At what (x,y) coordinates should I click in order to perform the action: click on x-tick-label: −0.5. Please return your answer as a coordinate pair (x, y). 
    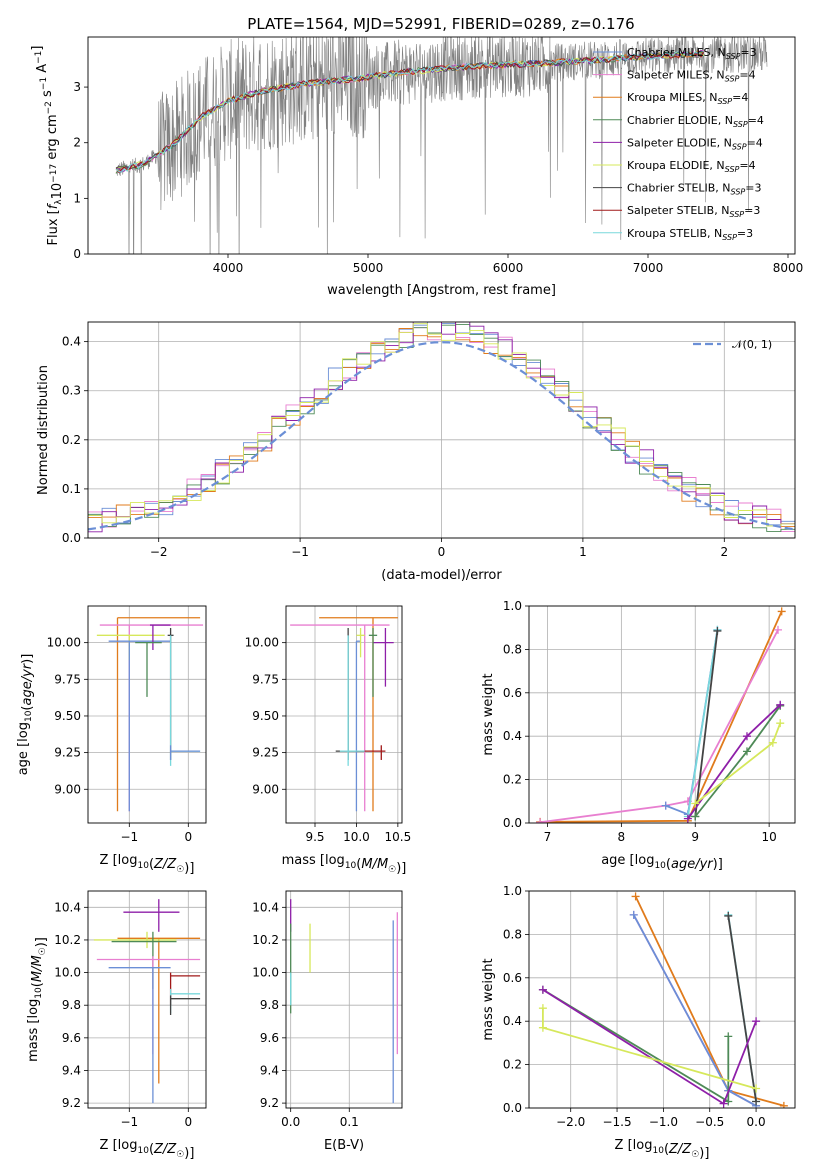
    Looking at the image, I should click on (709, 1122).